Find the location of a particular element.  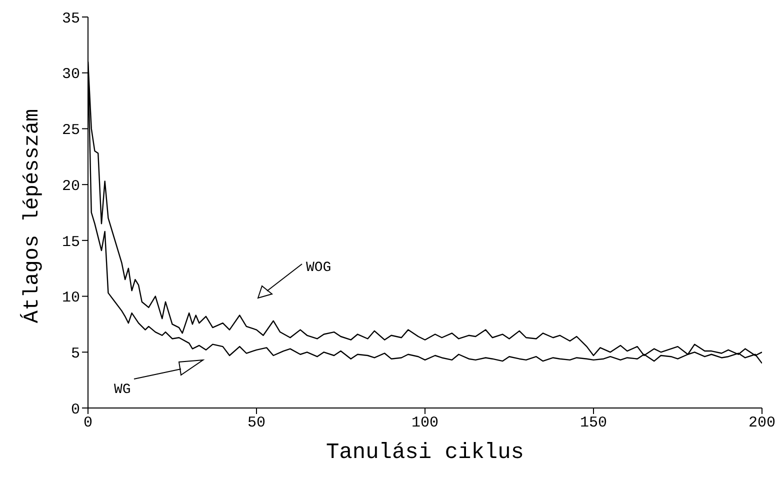

y-tick-label: 35 is located at coordinates (71, 19).